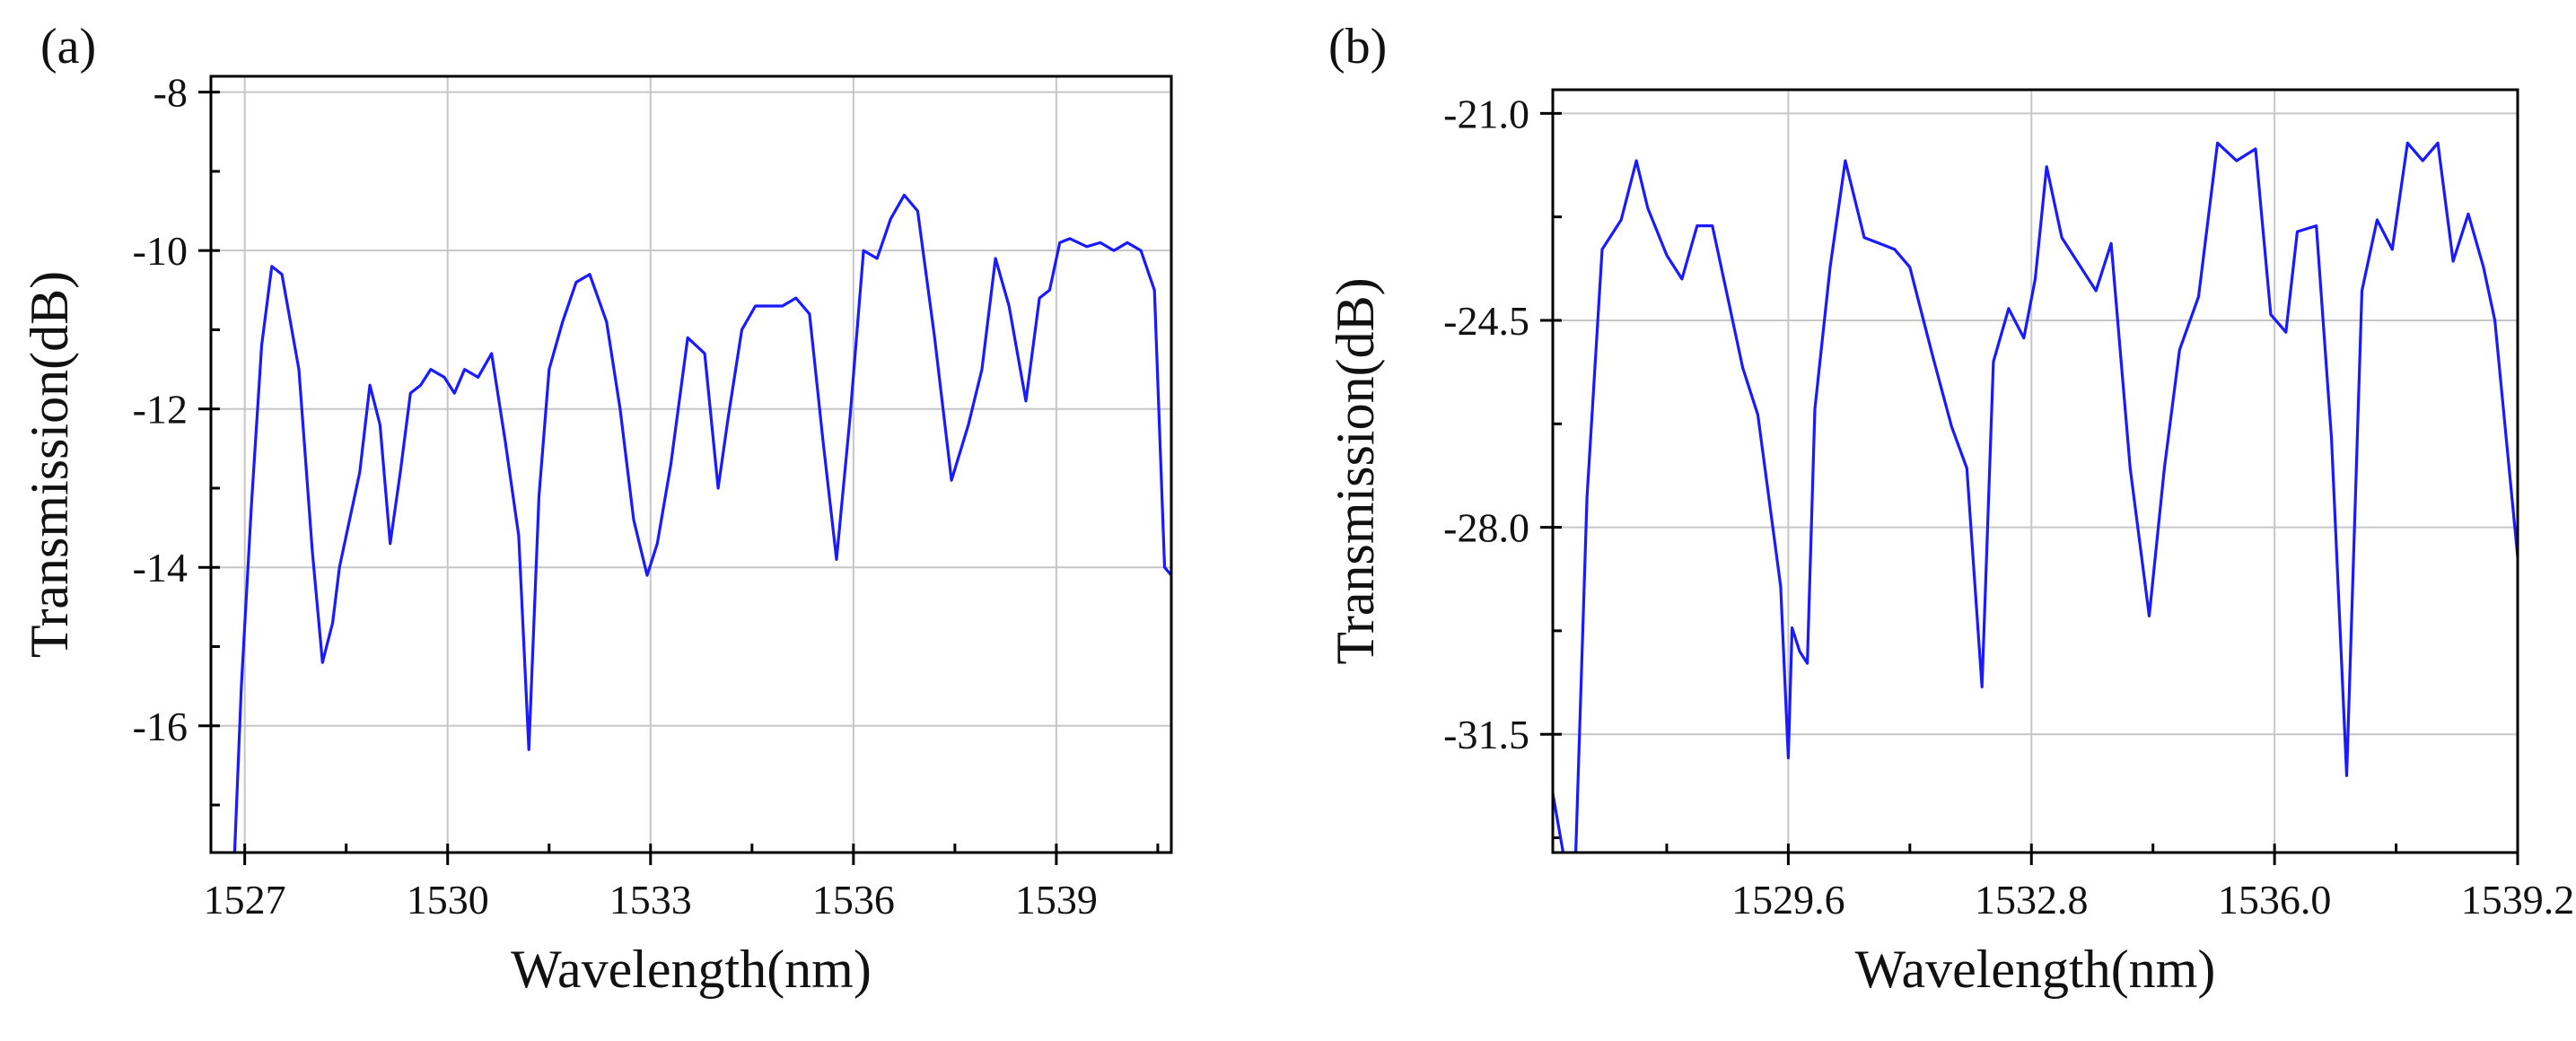 The height and width of the screenshot is (1041, 2576). What do you see at coordinates (245, 900) in the screenshot?
I see `x-tick-label: 1527` at bounding box center [245, 900].